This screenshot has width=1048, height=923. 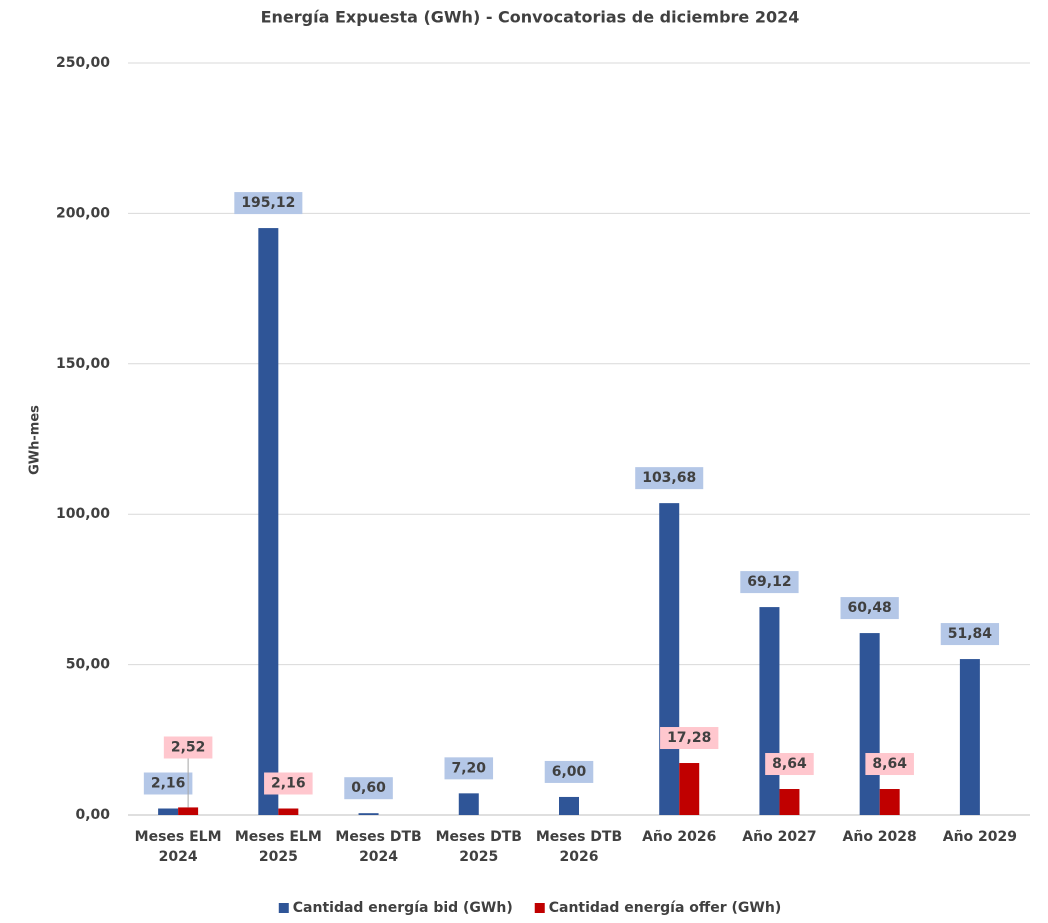 What do you see at coordinates (779, 837) in the screenshot?
I see `x-tick-label: Año 2027` at bounding box center [779, 837].